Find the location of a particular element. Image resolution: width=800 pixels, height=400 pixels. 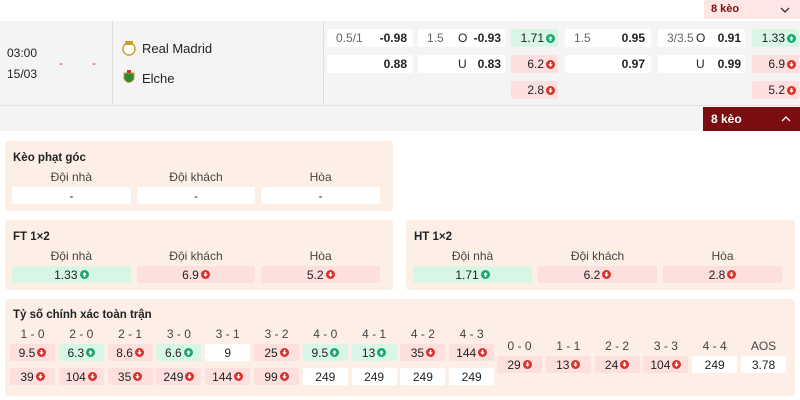

market-header: 2 - 1 is located at coordinates (130, 334).